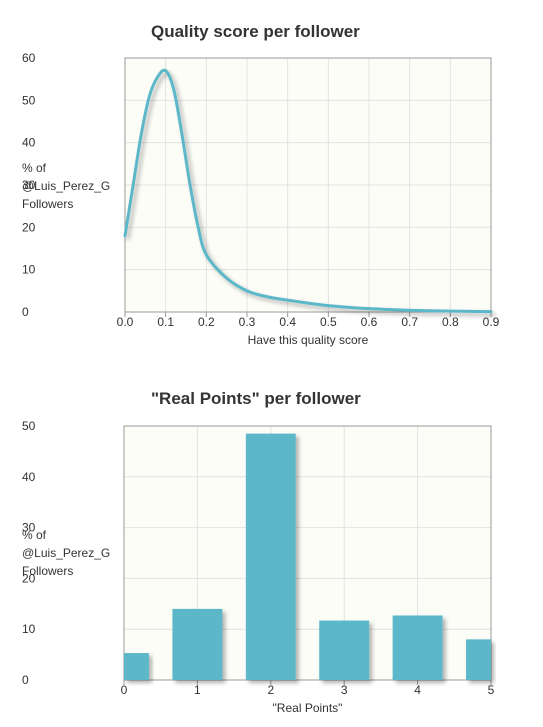 The image size is (543, 727). What do you see at coordinates (165, 322) in the screenshot?
I see `x-tick-label: 0.1` at bounding box center [165, 322].